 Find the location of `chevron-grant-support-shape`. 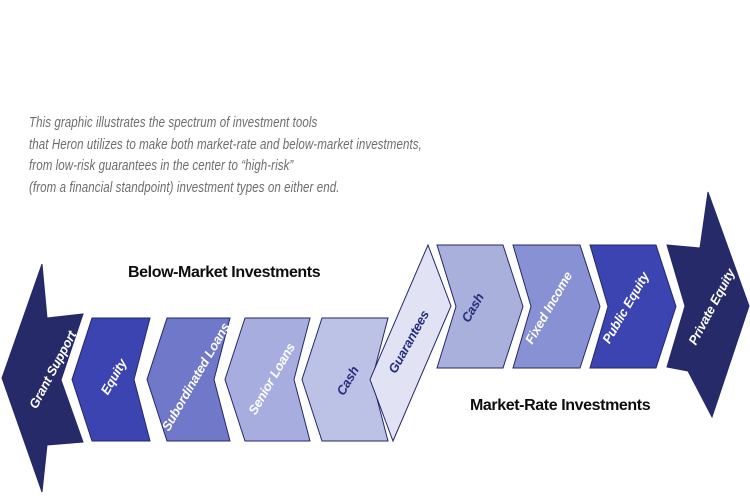

chevron-grant-support-shape is located at coordinates (42, 378).